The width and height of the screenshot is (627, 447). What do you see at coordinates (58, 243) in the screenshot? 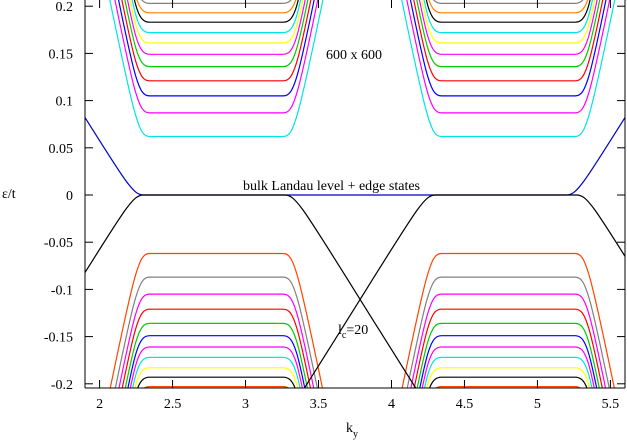
I see `y-tick-label-3: -0.05` at bounding box center [58, 243].